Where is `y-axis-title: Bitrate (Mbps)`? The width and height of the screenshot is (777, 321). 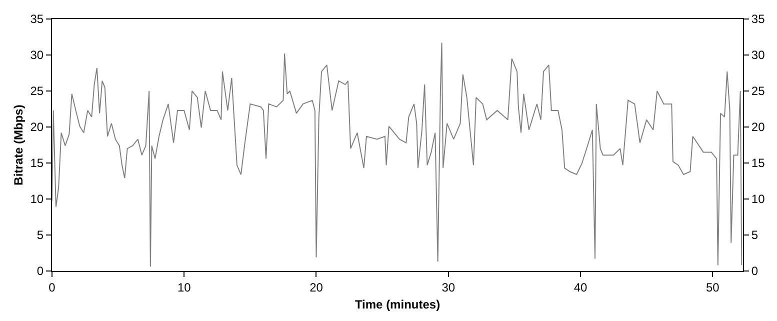 y-axis-title: Bitrate (Mbps) is located at coordinates (19, 145).